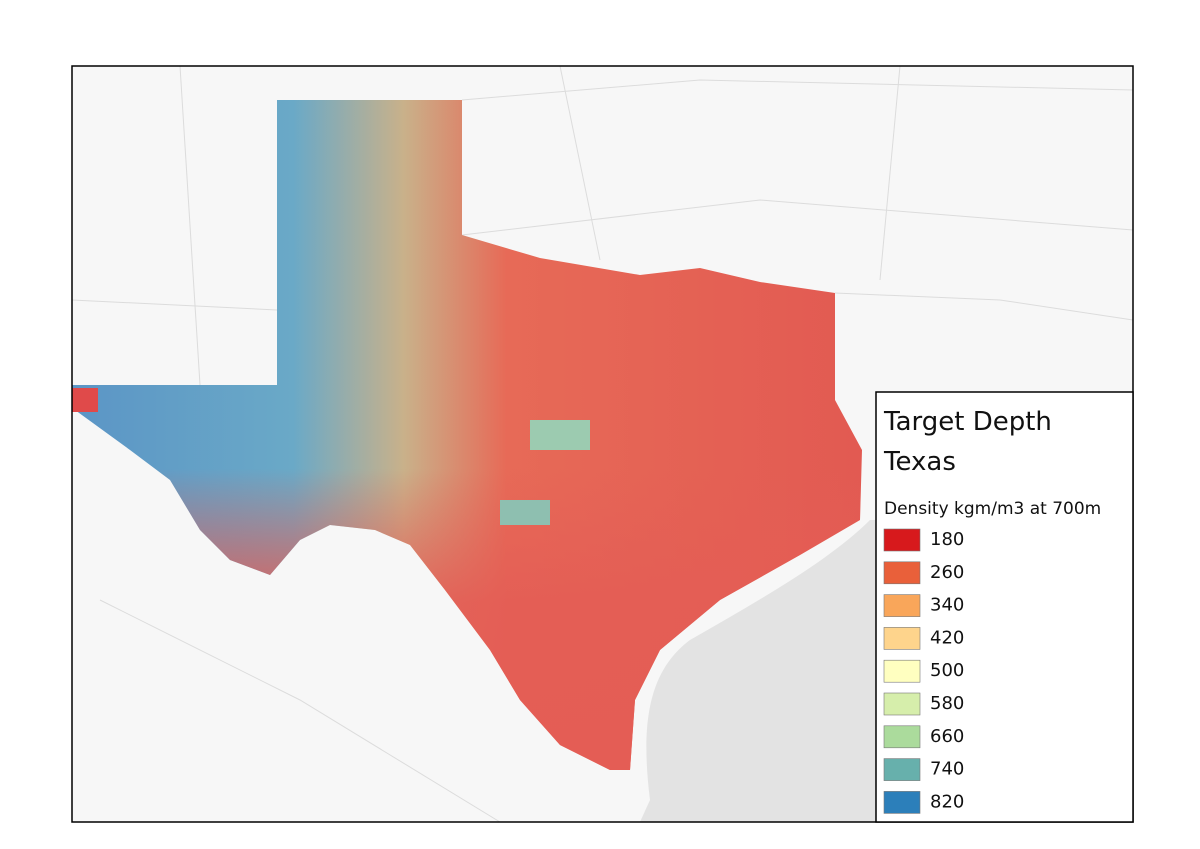 Image resolution: width=1200 pixels, height=849 pixels. What do you see at coordinates (947, 670) in the screenshot?
I see `legend-label: 500` at bounding box center [947, 670].